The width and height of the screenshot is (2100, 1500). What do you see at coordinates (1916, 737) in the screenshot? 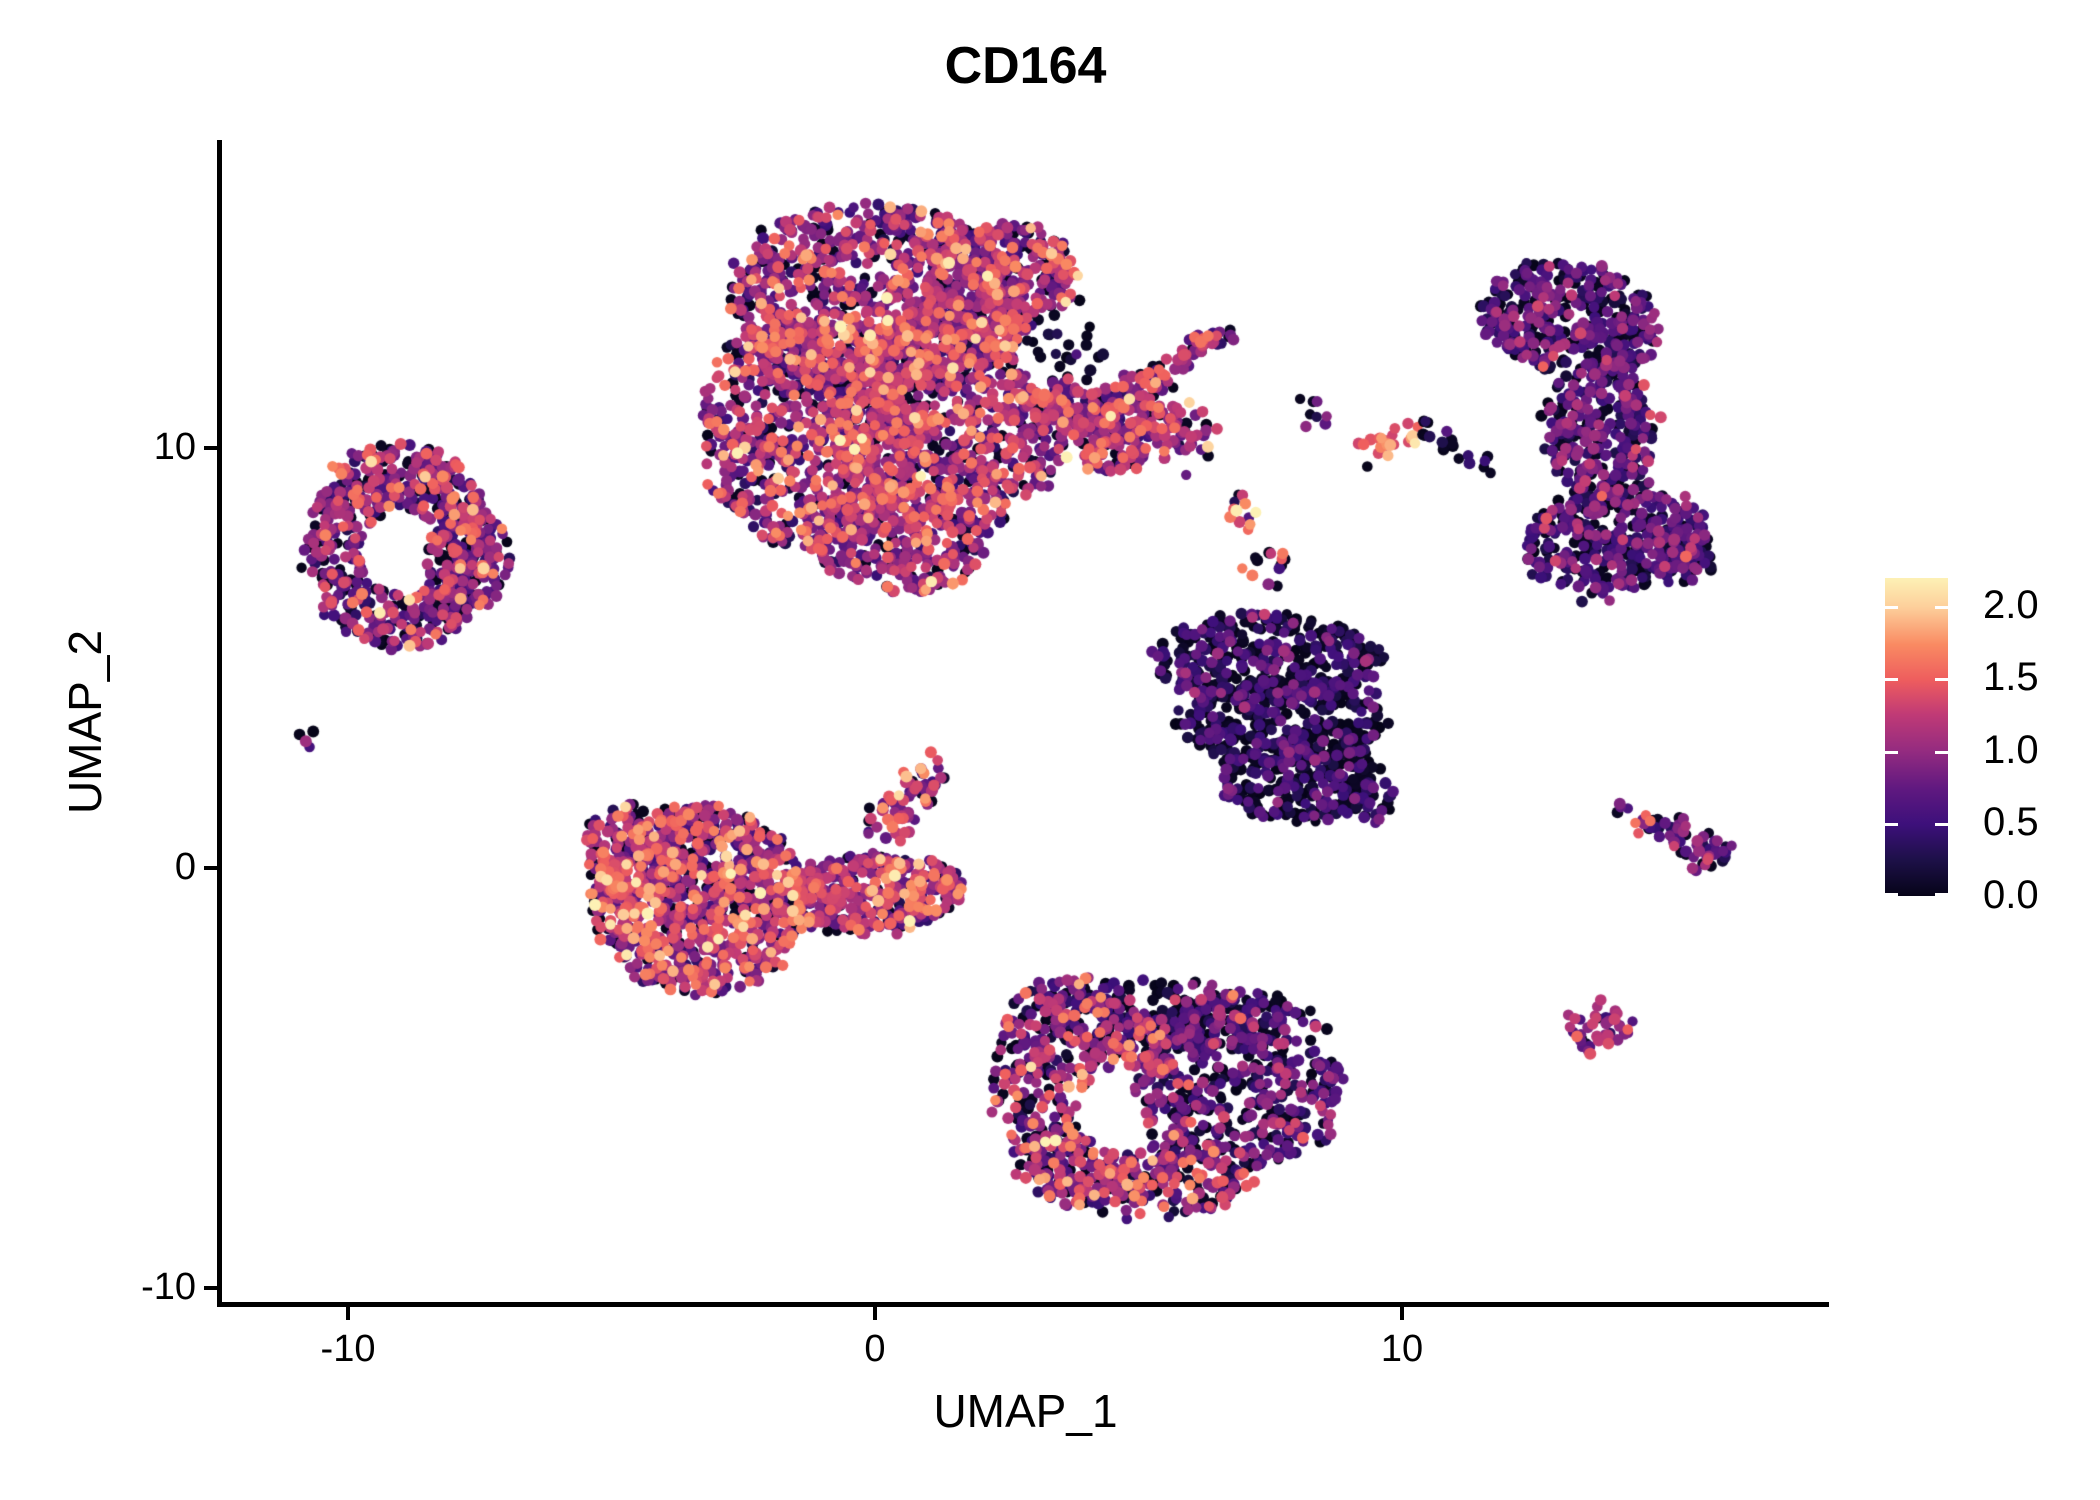
I see `colorbar-gradient` at bounding box center [1916, 737].